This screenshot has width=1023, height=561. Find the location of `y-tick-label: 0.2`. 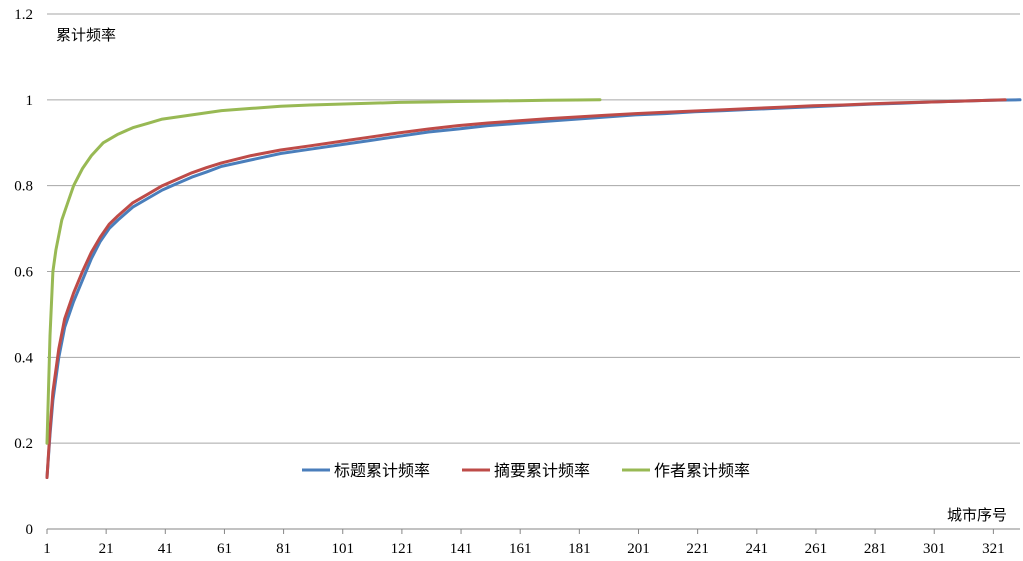

y-tick-label: 0.2 is located at coordinates (23, 444).